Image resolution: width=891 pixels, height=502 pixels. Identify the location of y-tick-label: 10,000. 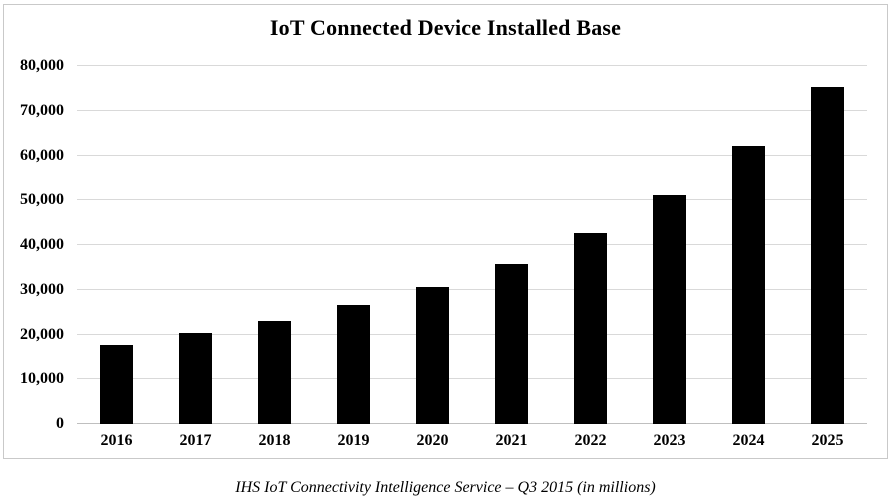
(42, 379).